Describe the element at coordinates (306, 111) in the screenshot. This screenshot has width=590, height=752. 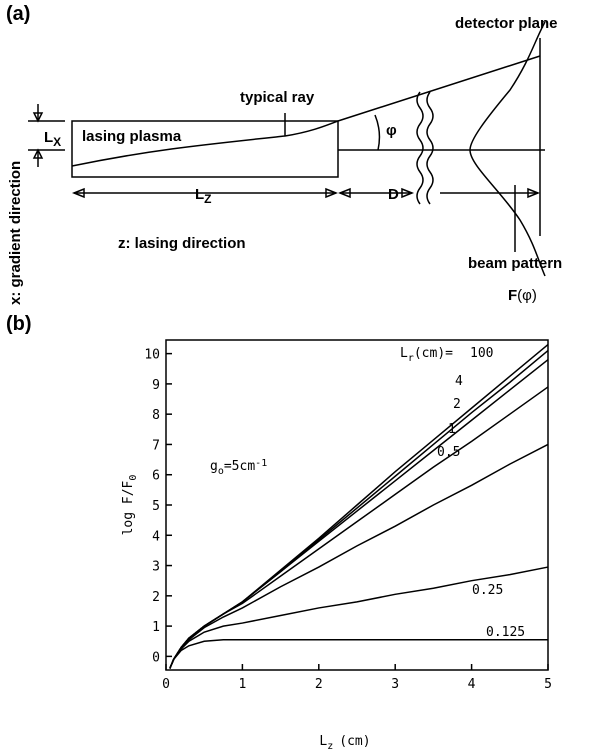
I see `typical-ray` at that location.